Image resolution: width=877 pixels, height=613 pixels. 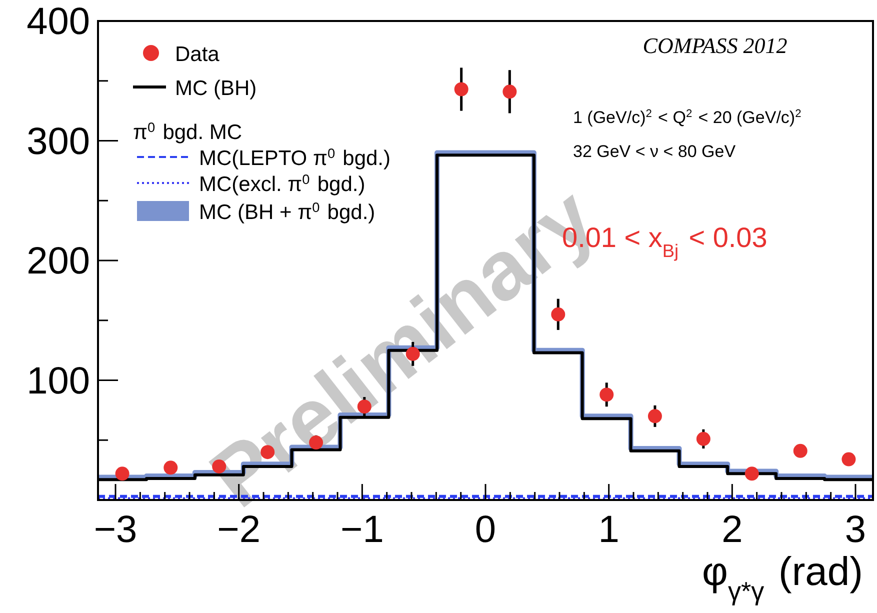 I want to click on annotation: π$^{0}$ bgd. MC, so click(x=187, y=132).